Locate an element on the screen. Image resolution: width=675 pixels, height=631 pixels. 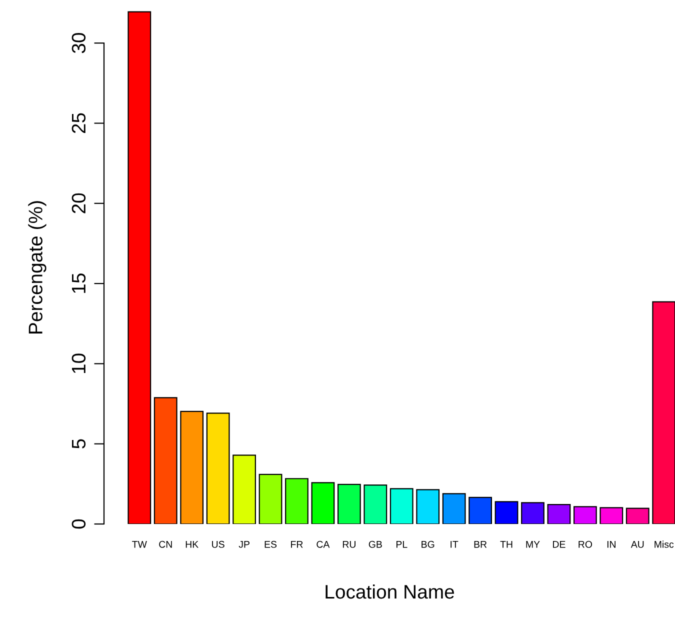
y-tick-label: 5 is located at coordinates (79, 443).